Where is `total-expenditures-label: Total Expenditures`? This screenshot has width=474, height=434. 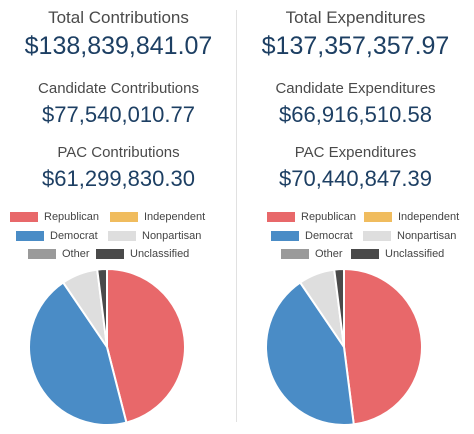 total-expenditures-label: Total Expenditures is located at coordinates (355, 17).